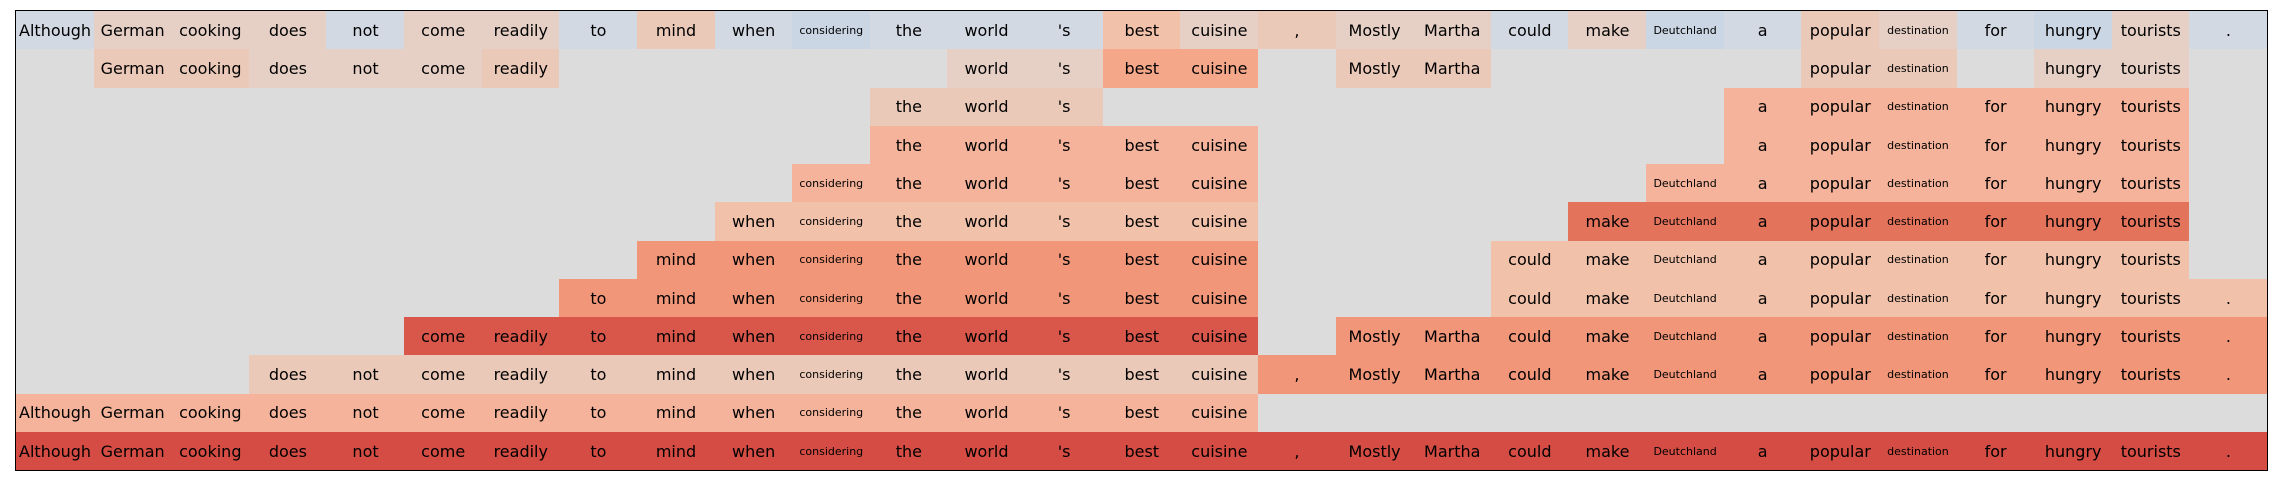  Describe the element at coordinates (365, 450) in the screenshot. I see `token-cell: not` at that location.